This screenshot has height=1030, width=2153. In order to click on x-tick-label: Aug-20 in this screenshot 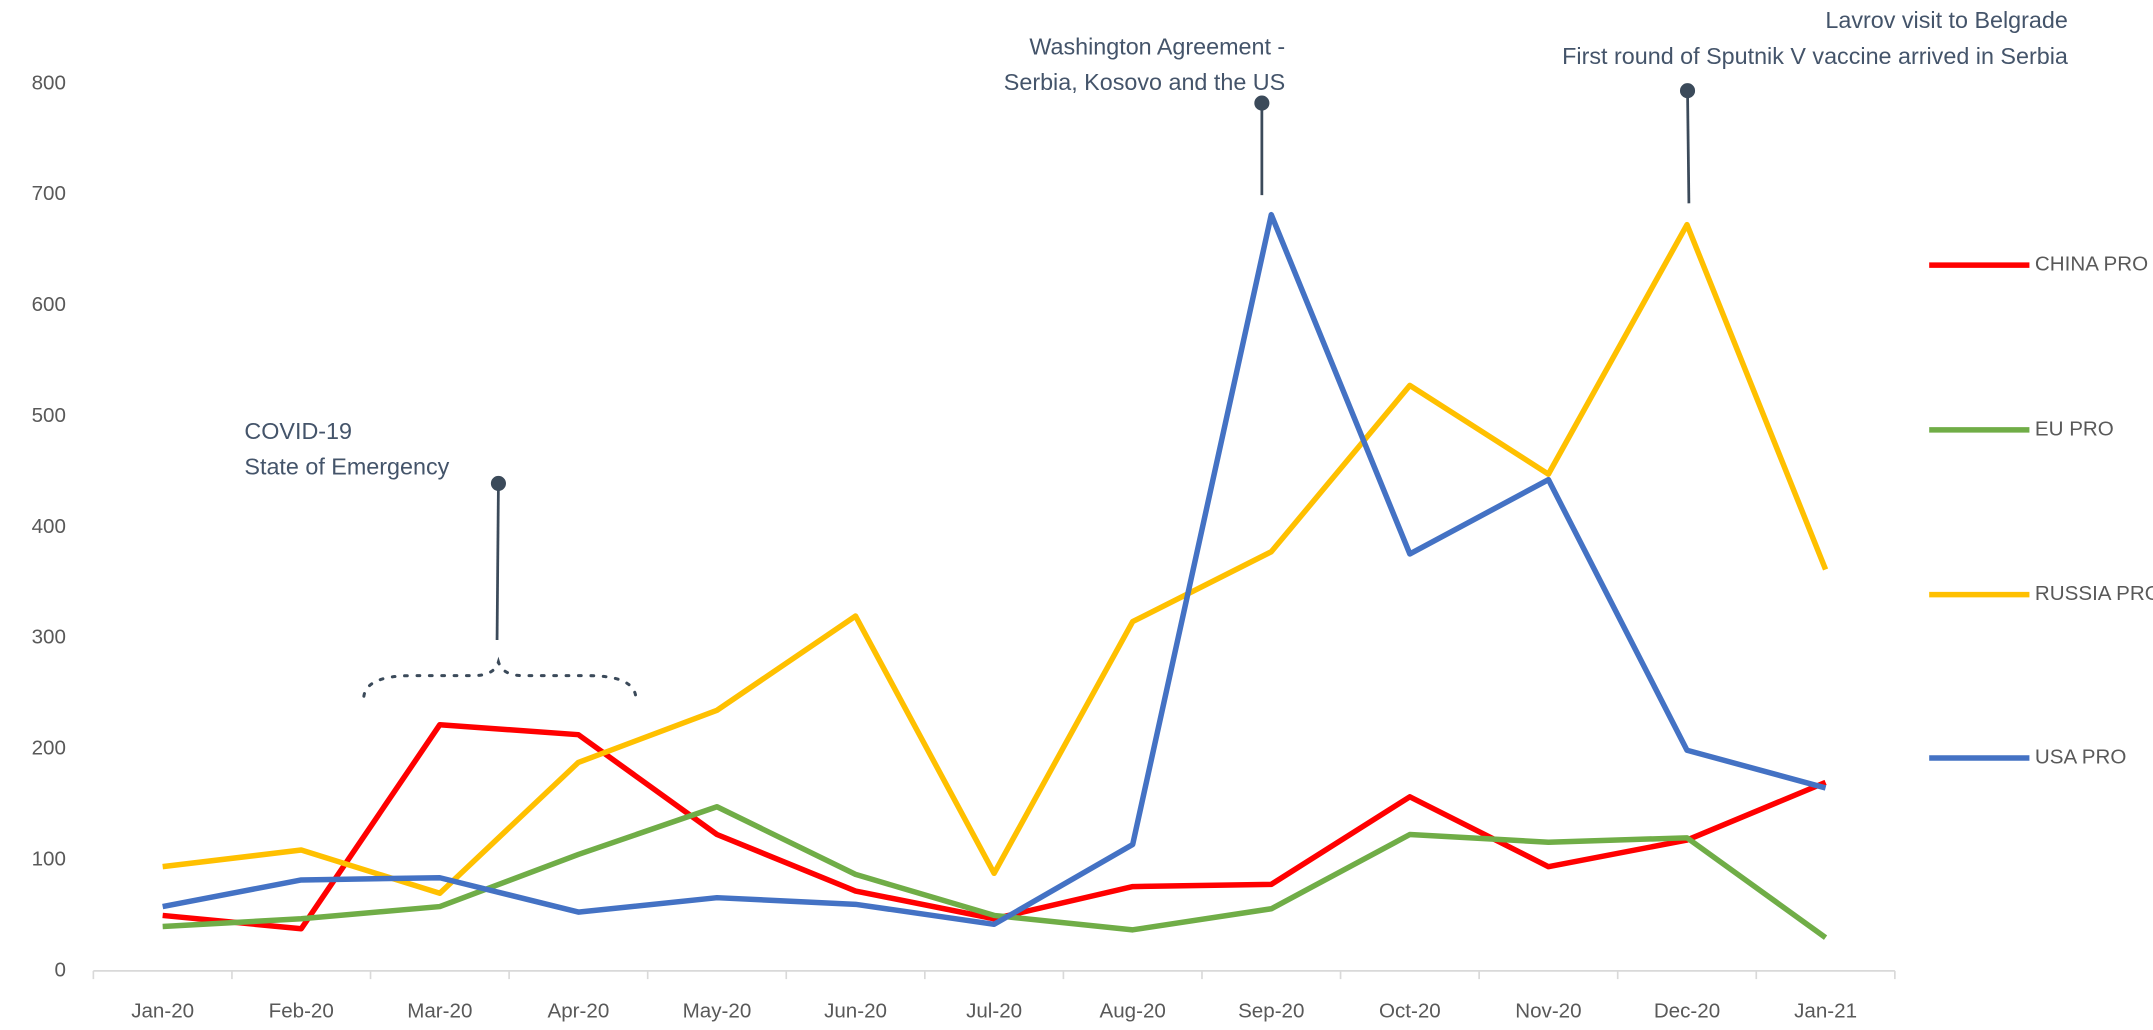, I will do `click(1133, 1010)`.